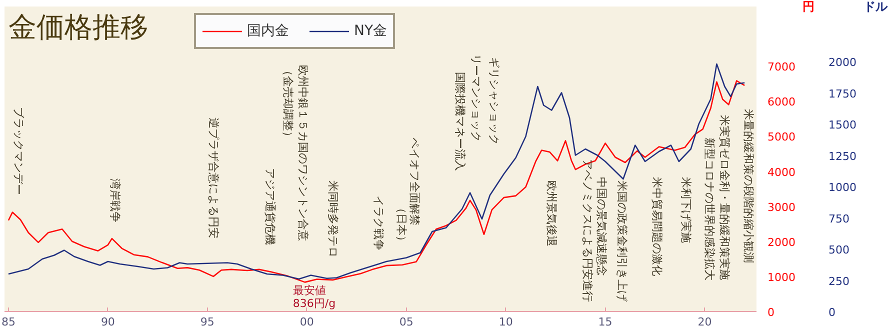  I want to click on annotation: 最安値 836円/g, so click(314, 297).